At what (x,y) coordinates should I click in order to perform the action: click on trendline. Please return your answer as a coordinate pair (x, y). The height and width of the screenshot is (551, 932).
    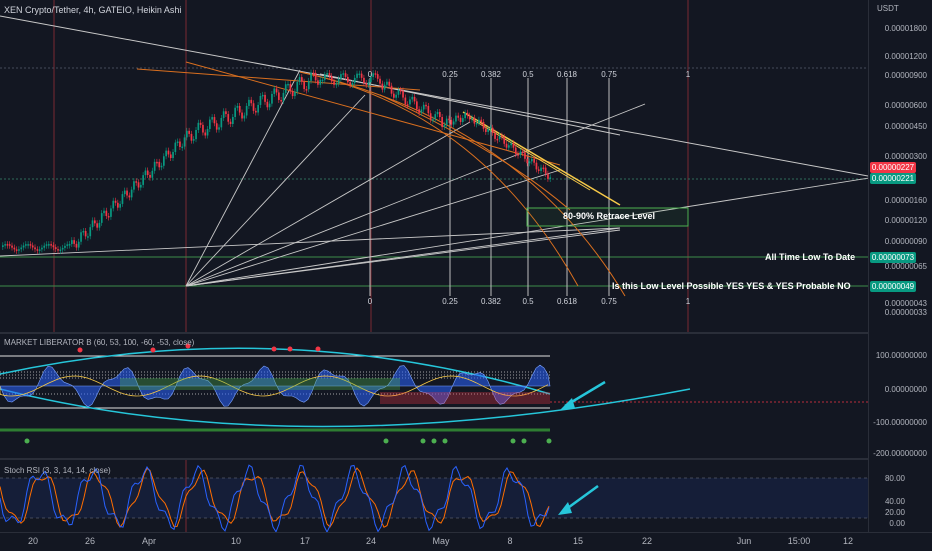
    Looking at the image, I should click on (470, 104).